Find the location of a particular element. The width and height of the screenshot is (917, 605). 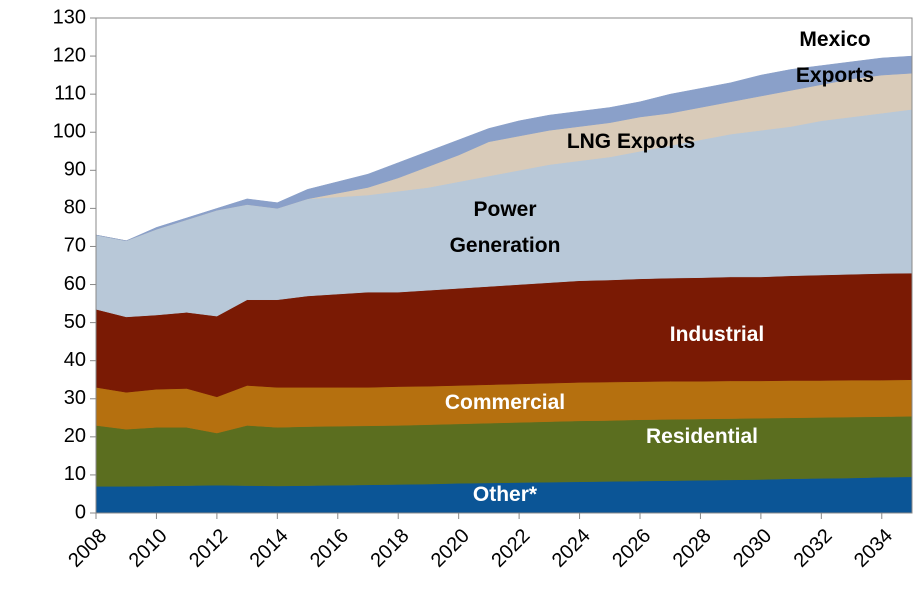

series-label: LNG Exports is located at coordinates (631, 141).